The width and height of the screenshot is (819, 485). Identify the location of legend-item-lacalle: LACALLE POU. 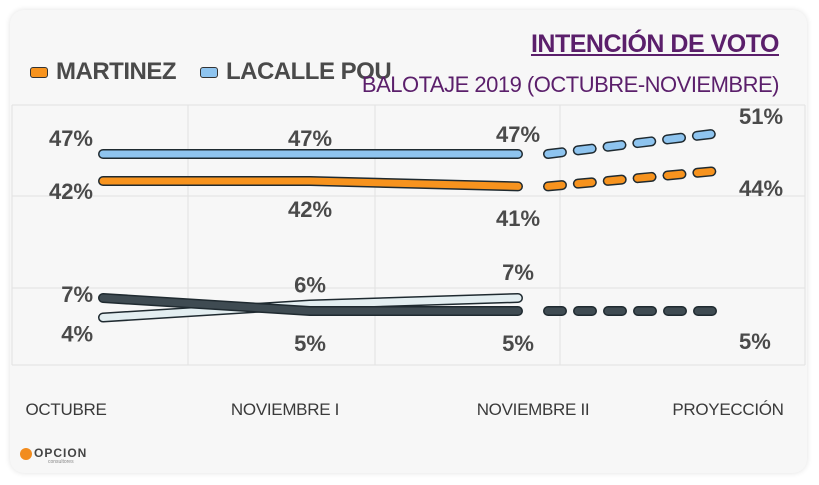
(295, 72).